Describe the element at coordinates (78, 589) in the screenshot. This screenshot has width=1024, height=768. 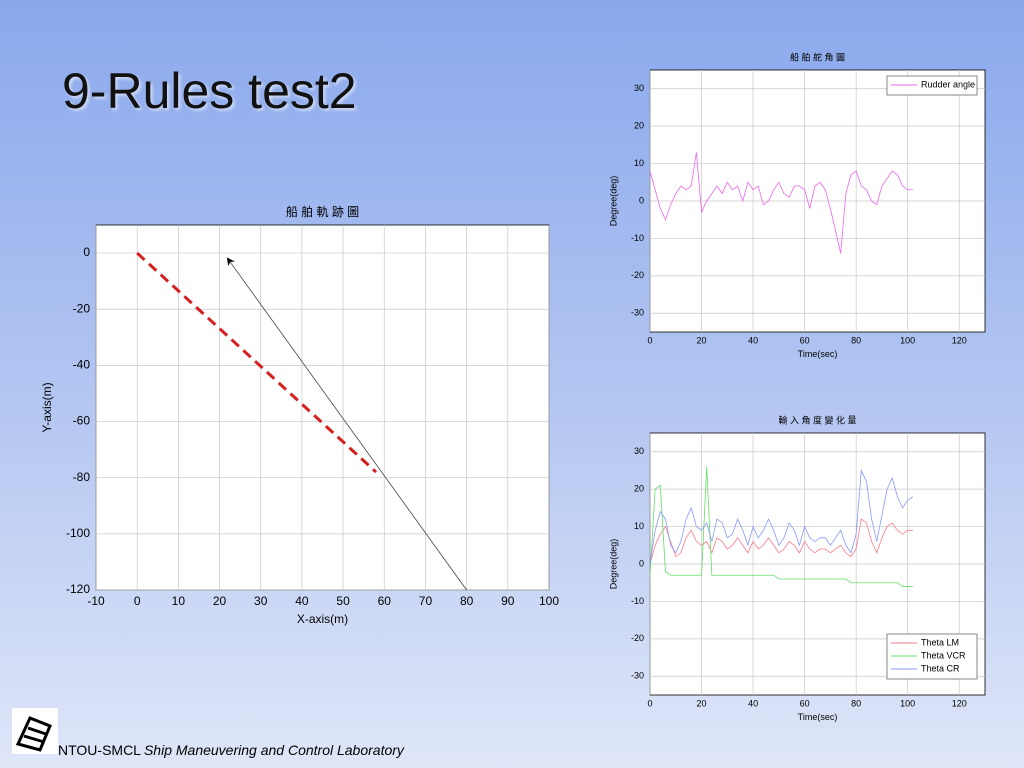
I see `y-tick-label: -120` at that location.